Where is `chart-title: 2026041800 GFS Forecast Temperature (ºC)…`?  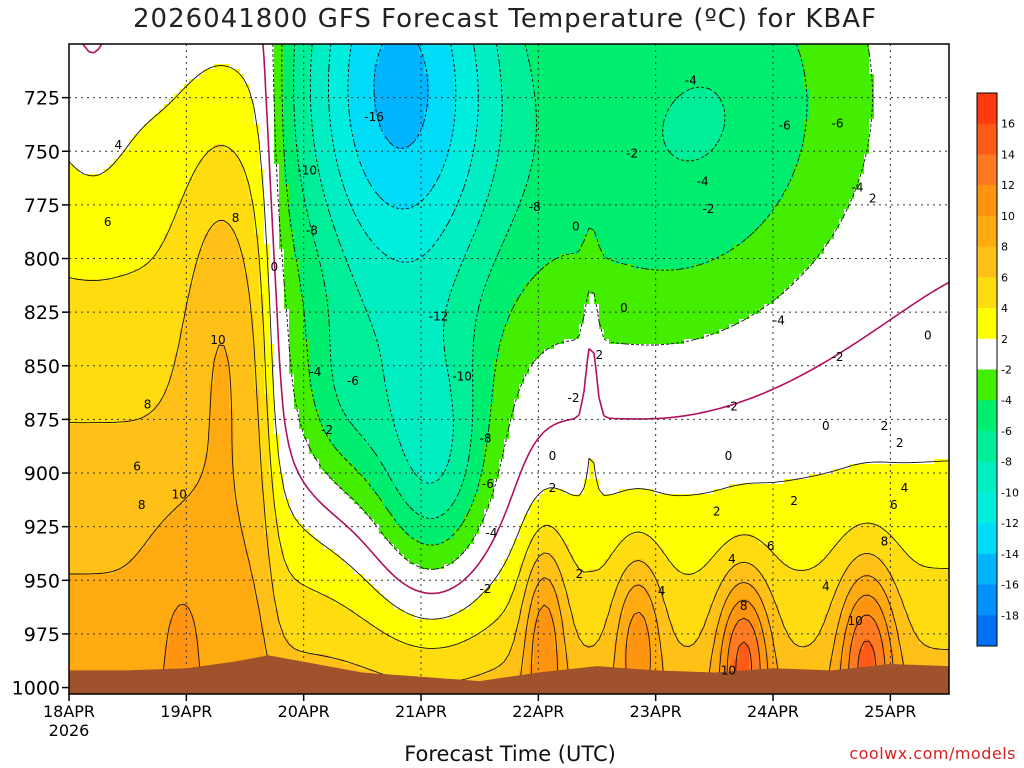
chart-title: 2026041800 GFS Forecast Temperature (ºC)… is located at coordinates (505, 19).